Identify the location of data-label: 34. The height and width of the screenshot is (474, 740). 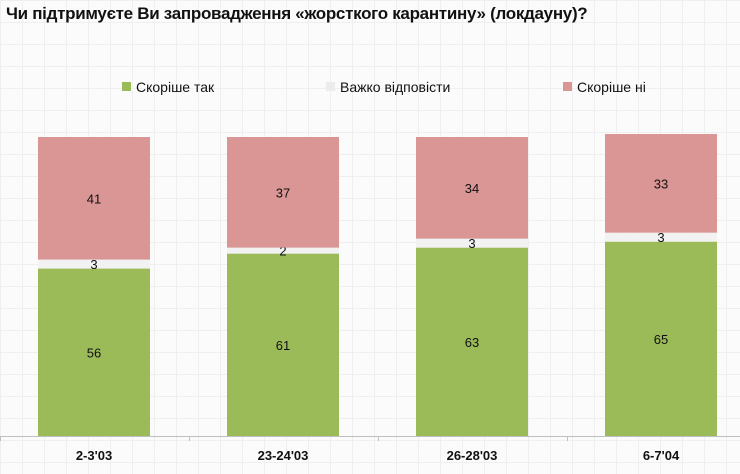
(472, 188).